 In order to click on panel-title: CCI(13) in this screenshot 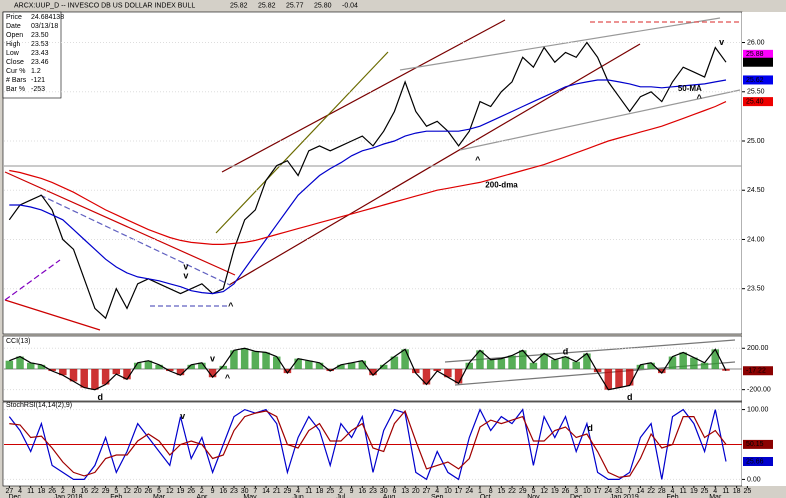, I will do `click(18, 341)`.